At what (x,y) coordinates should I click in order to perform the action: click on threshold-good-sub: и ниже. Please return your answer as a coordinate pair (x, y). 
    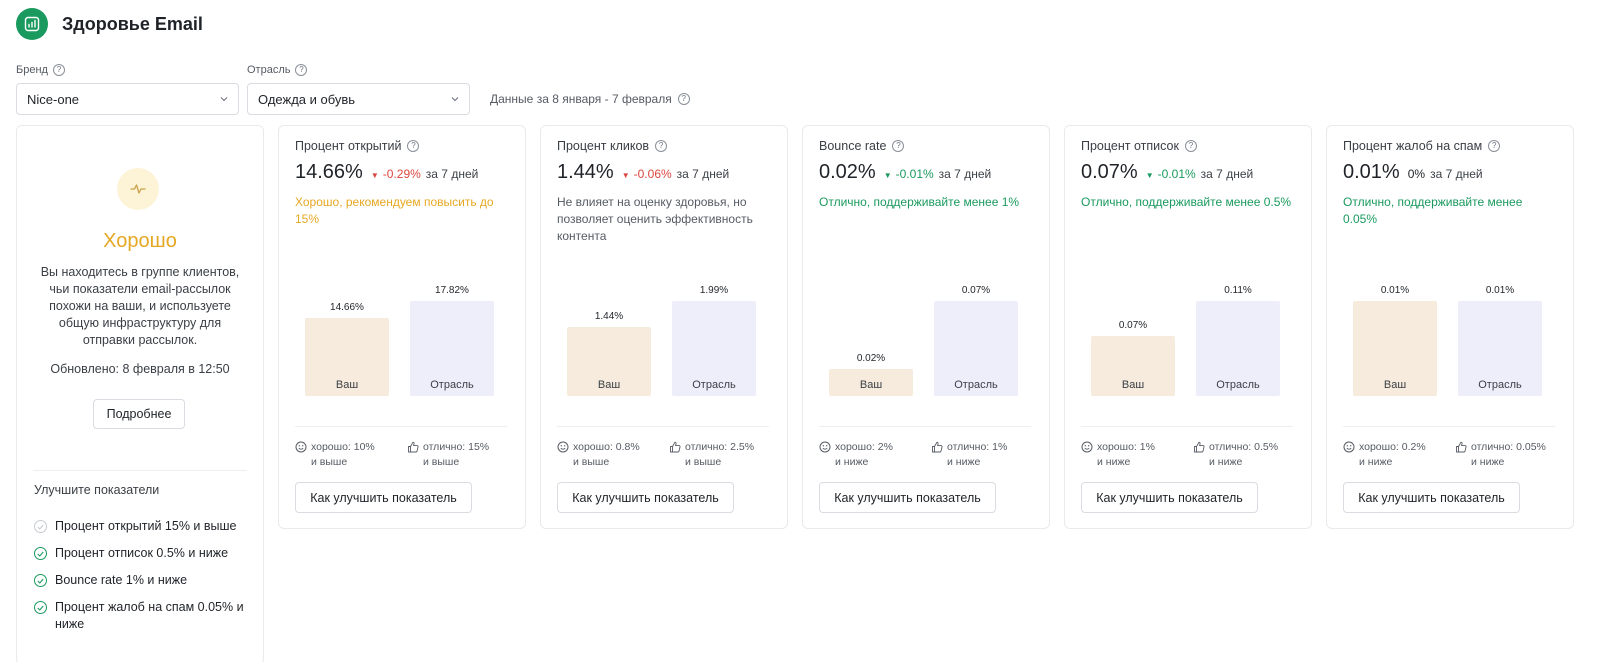
    Looking at the image, I should click on (1114, 462).